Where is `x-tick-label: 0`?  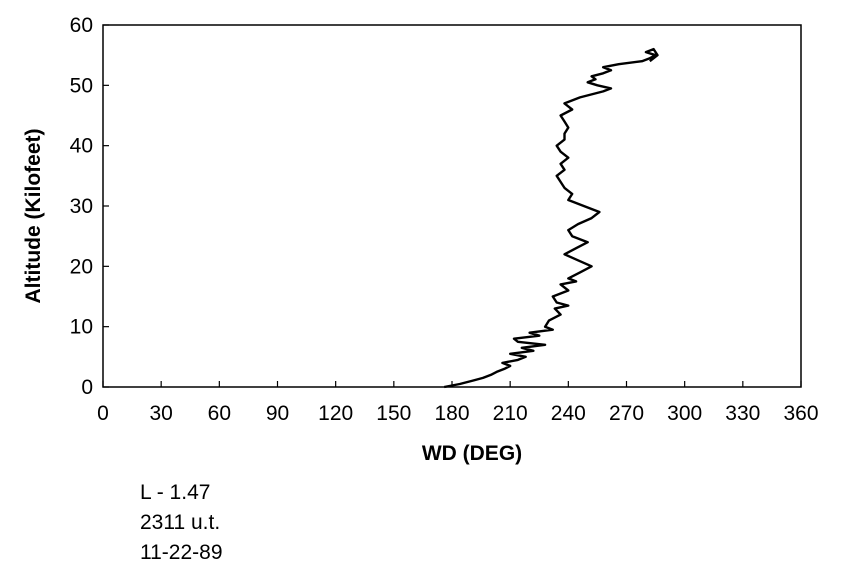
x-tick-label: 0 is located at coordinates (103, 413).